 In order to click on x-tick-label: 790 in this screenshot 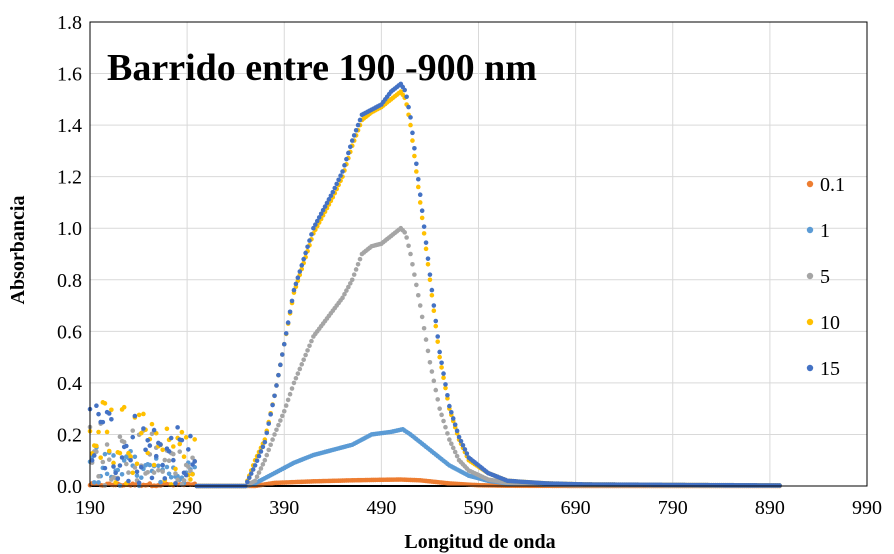, I will do `click(673, 508)`.